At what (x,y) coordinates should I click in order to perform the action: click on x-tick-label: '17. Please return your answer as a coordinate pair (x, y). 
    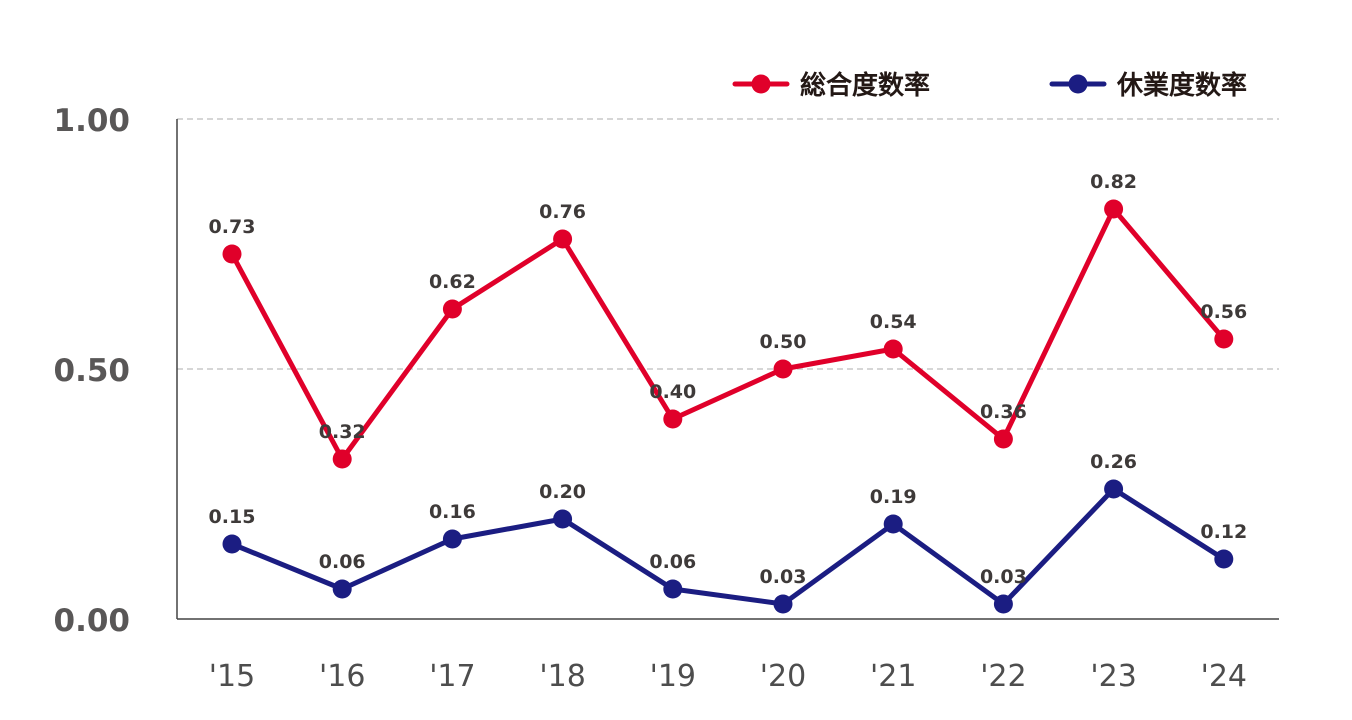
    Looking at the image, I should click on (452, 676).